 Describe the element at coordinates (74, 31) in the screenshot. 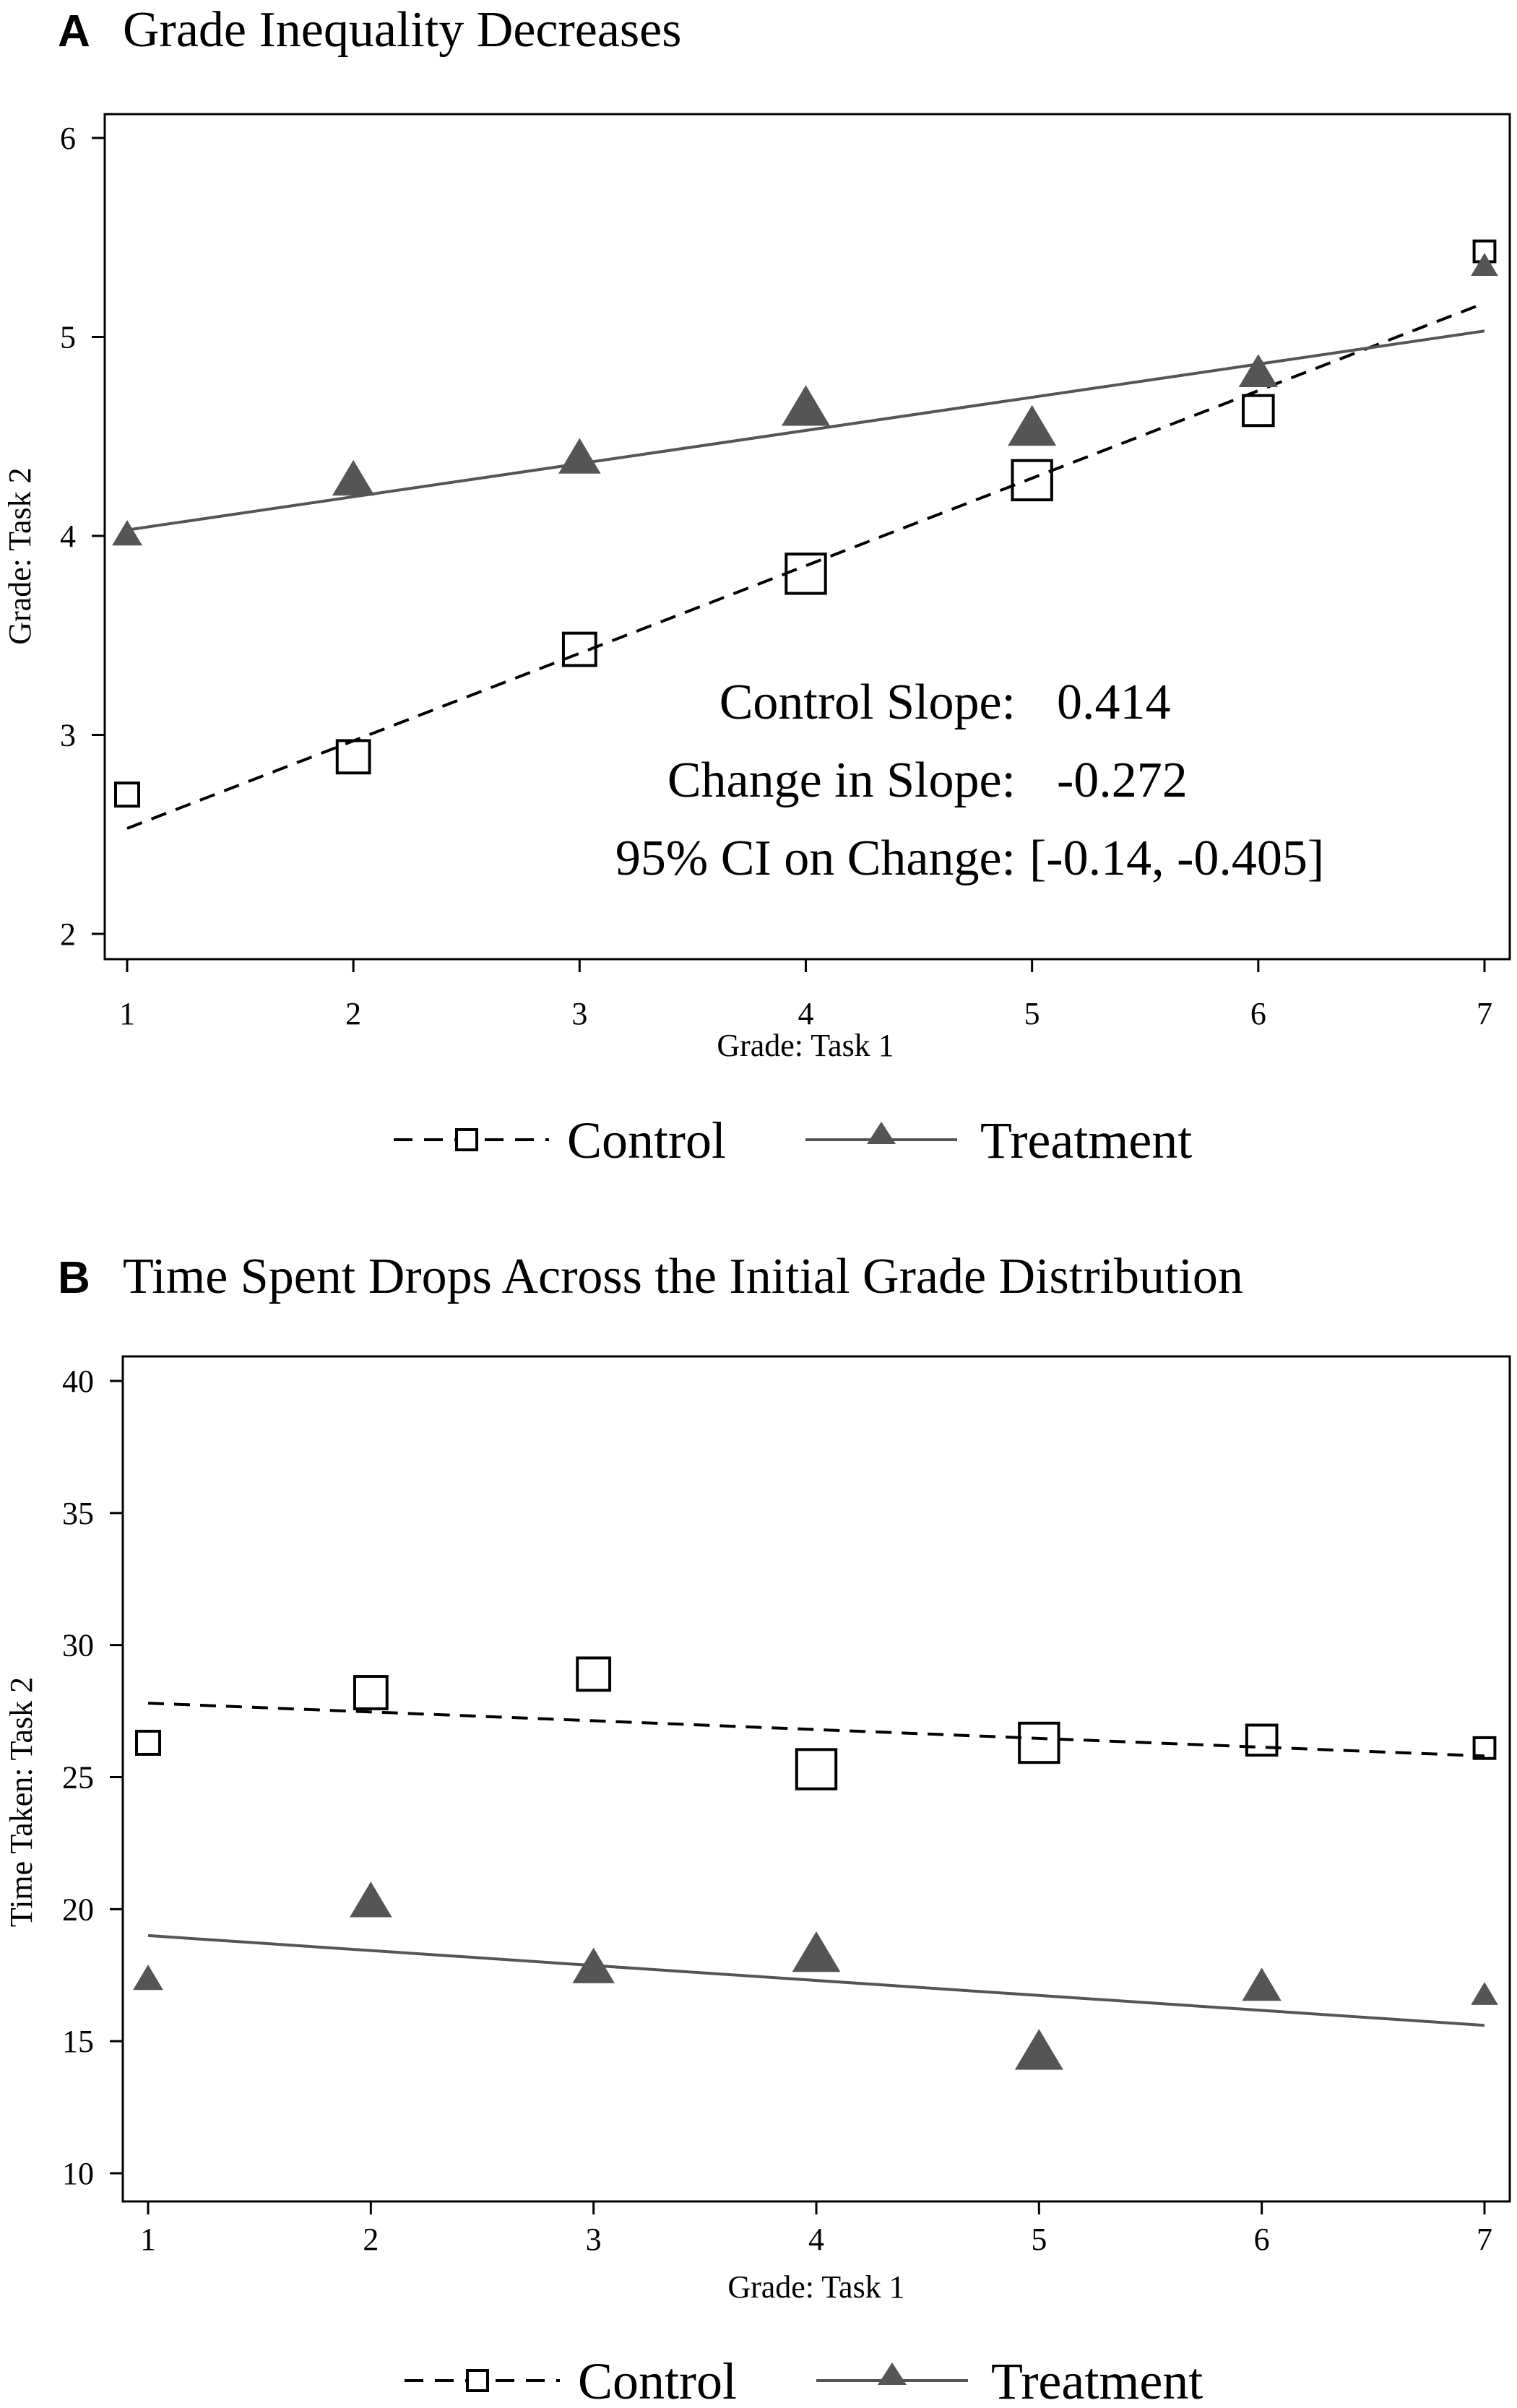

I see `panel-a-letter: A` at that location.